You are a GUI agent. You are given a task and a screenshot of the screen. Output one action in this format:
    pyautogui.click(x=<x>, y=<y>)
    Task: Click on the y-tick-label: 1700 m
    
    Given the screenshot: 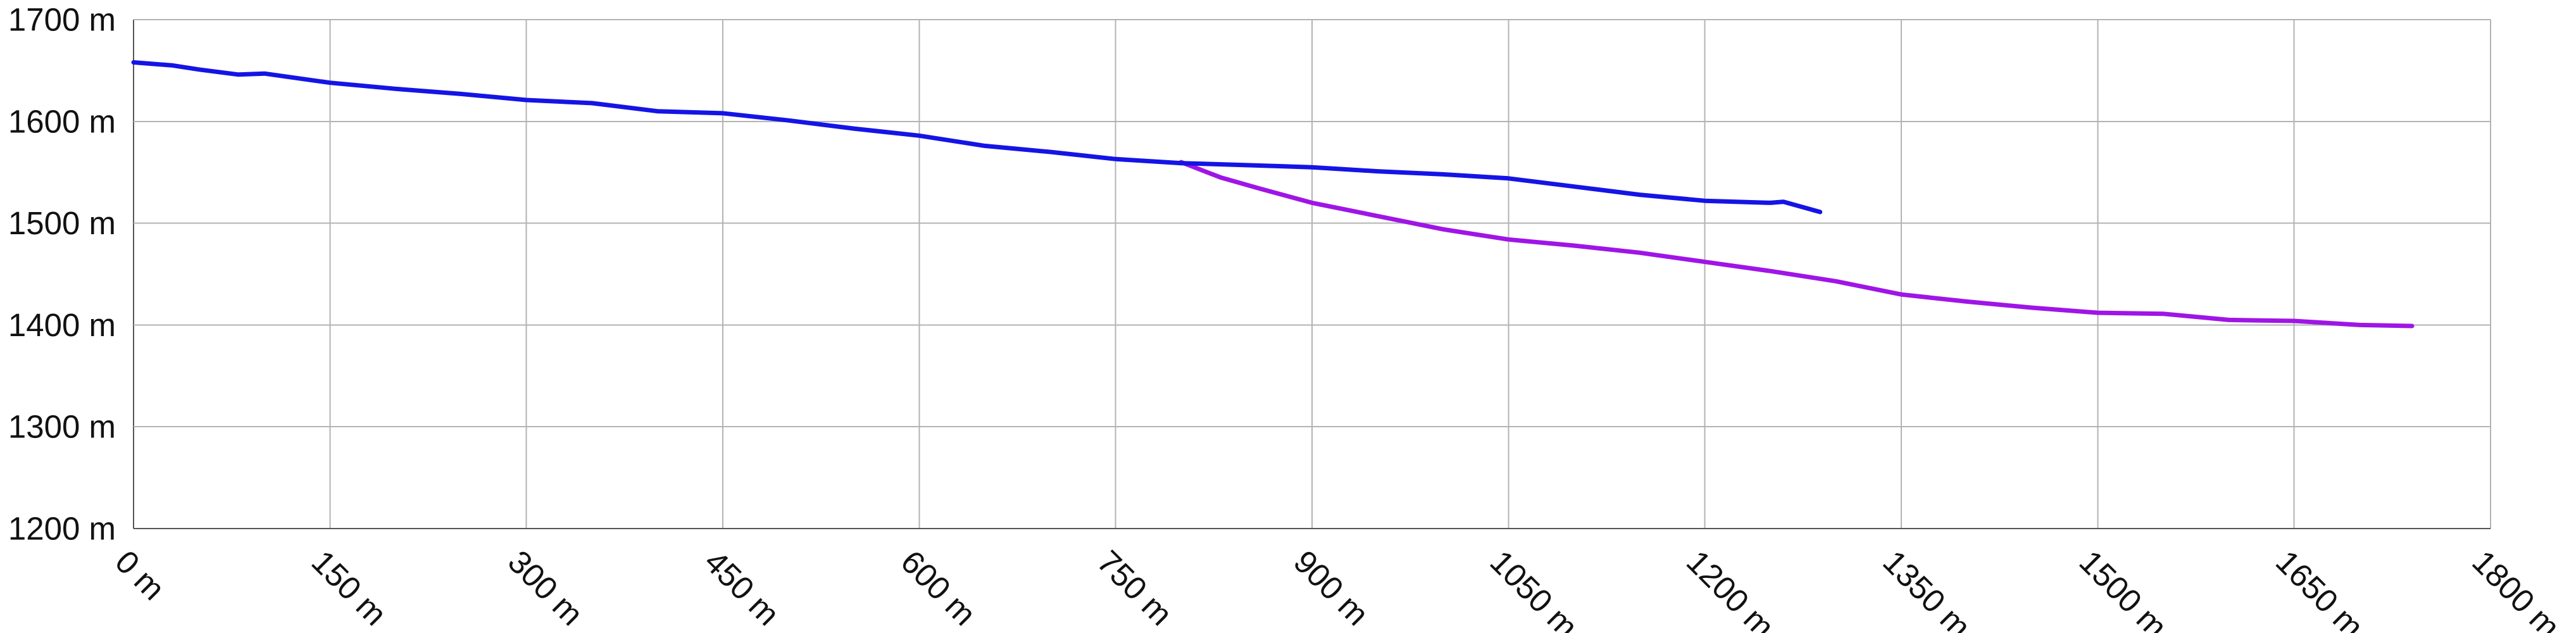 What is the action you would take?
    pyautogui.click(x=62, y=20)
    